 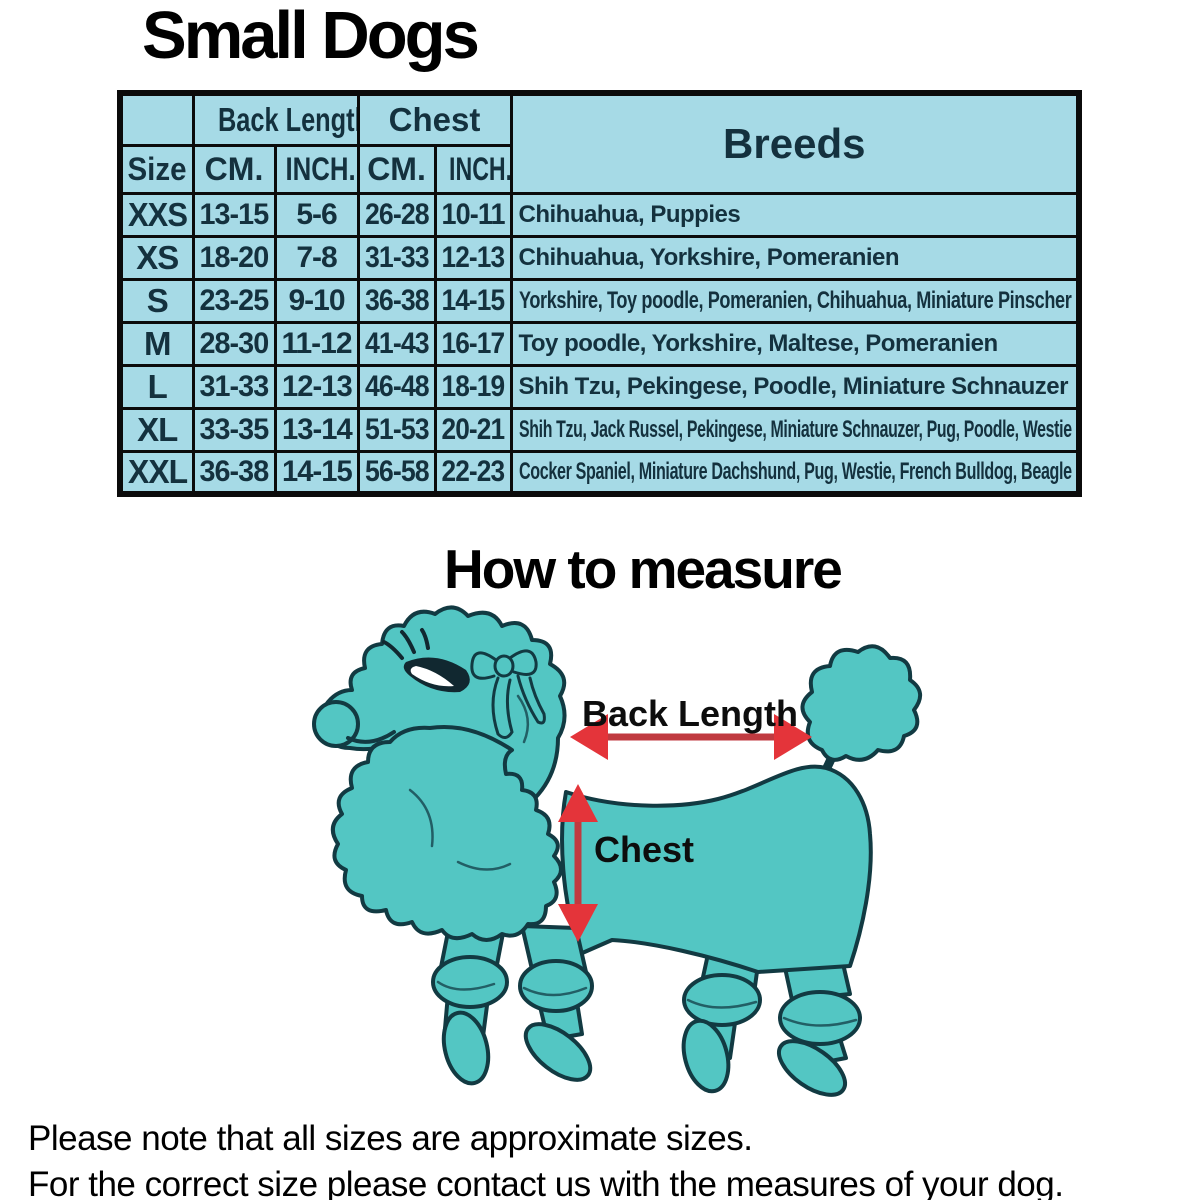 I want to click on back-cm-cell: 31-33, so click(x=234, y=386).